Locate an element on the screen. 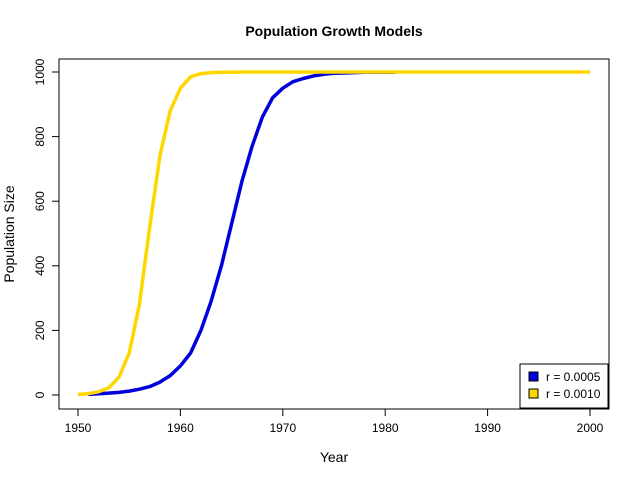  y-tick-label: 400 is located at coordinates (40, 265).